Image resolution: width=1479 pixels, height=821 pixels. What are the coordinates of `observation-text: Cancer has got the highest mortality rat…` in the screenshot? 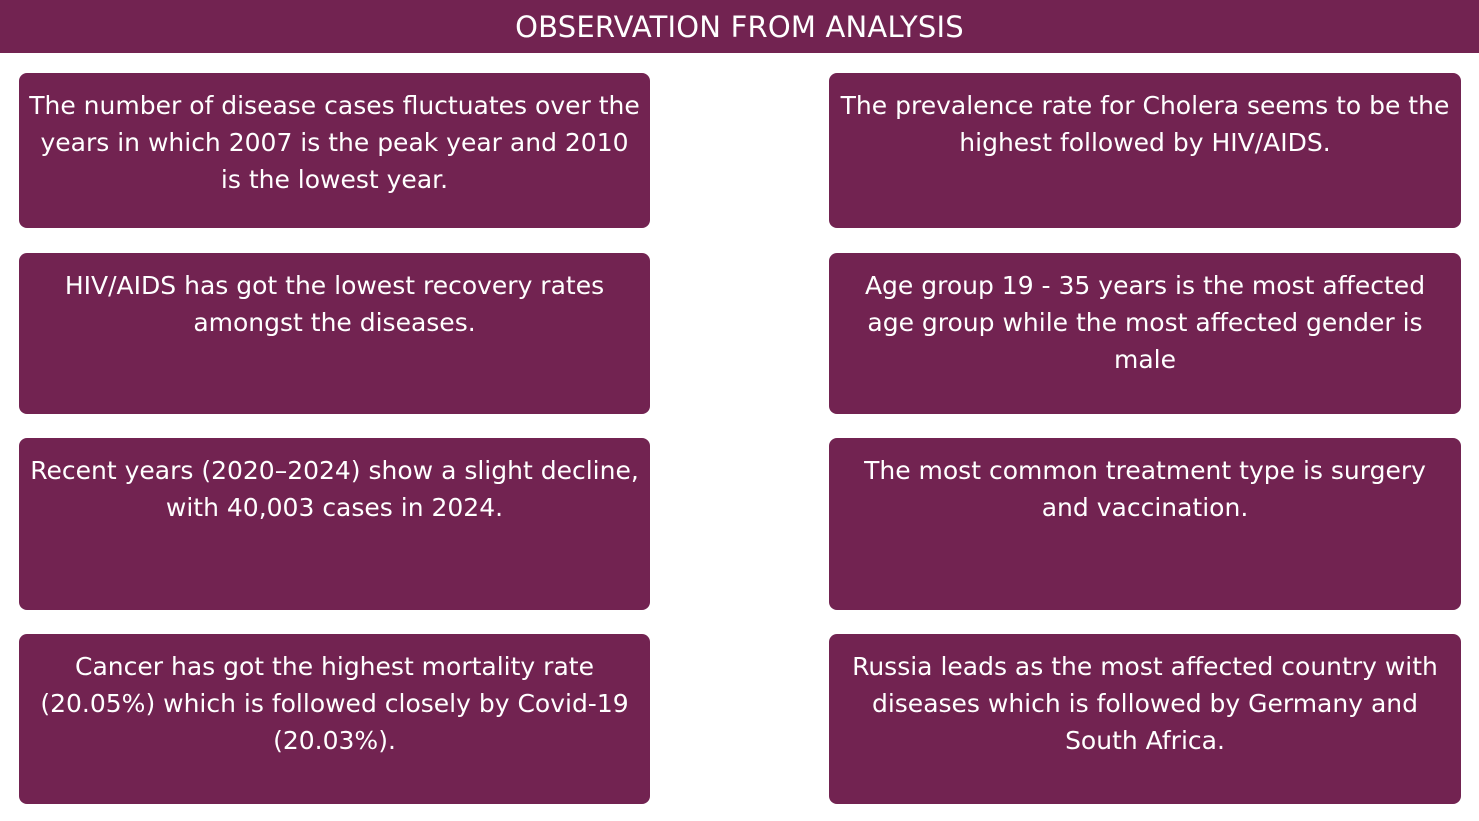 It's located at (334, 703).